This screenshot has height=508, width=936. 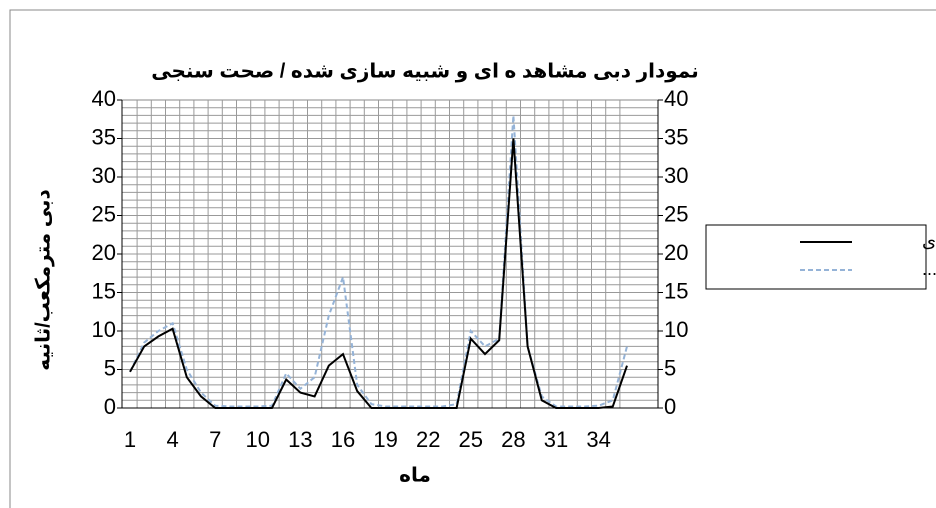 I want to click on x-tick-label: 22, so click(x=428, y=439).